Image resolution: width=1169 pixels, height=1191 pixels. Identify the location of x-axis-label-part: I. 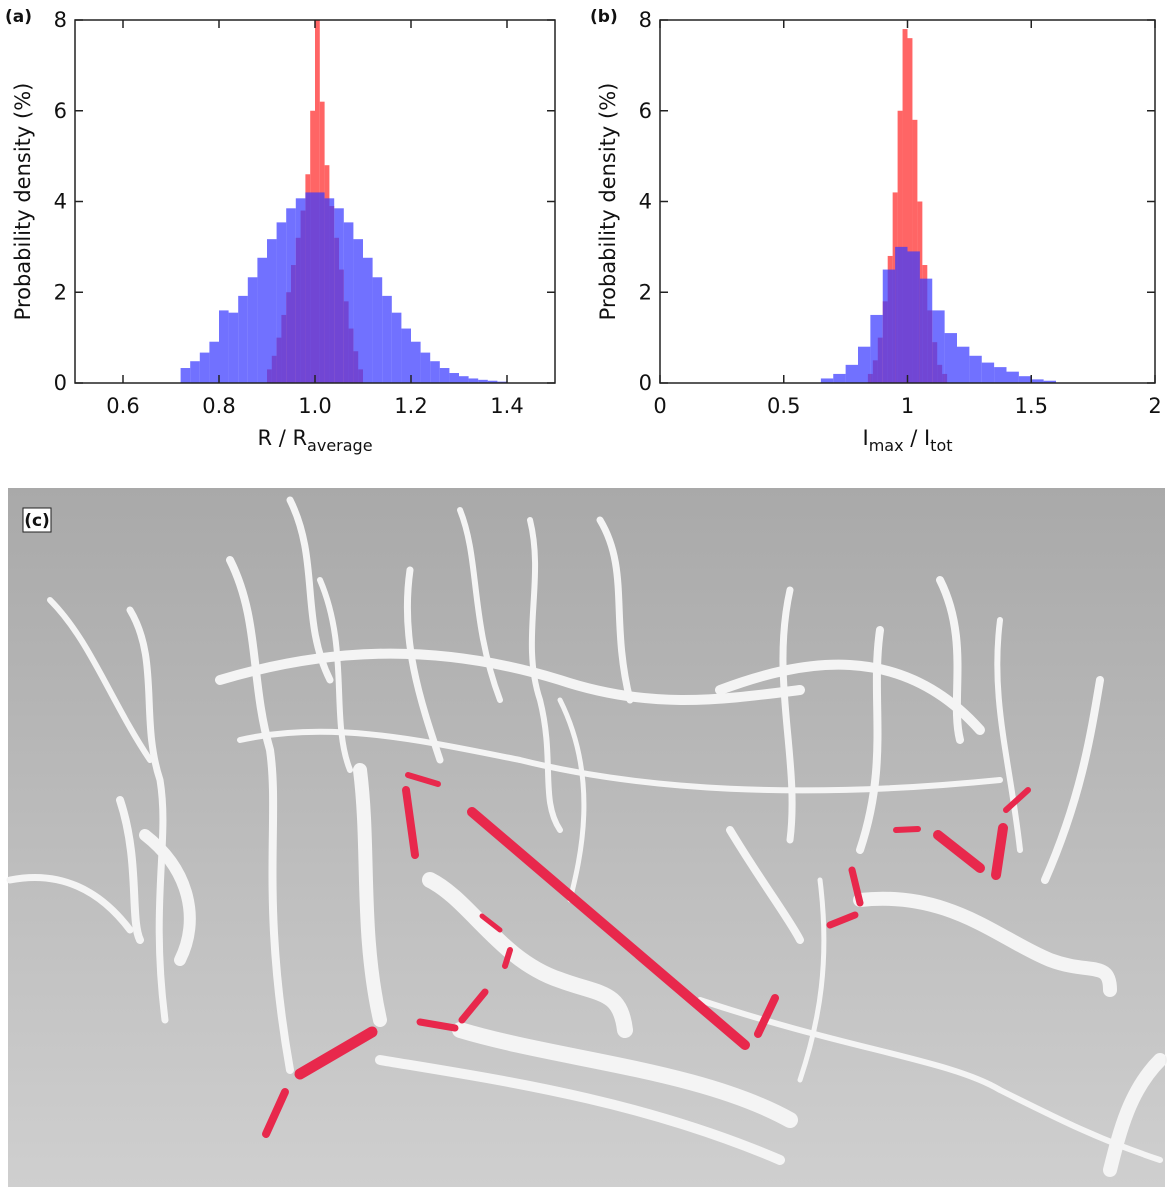
(865, 438).